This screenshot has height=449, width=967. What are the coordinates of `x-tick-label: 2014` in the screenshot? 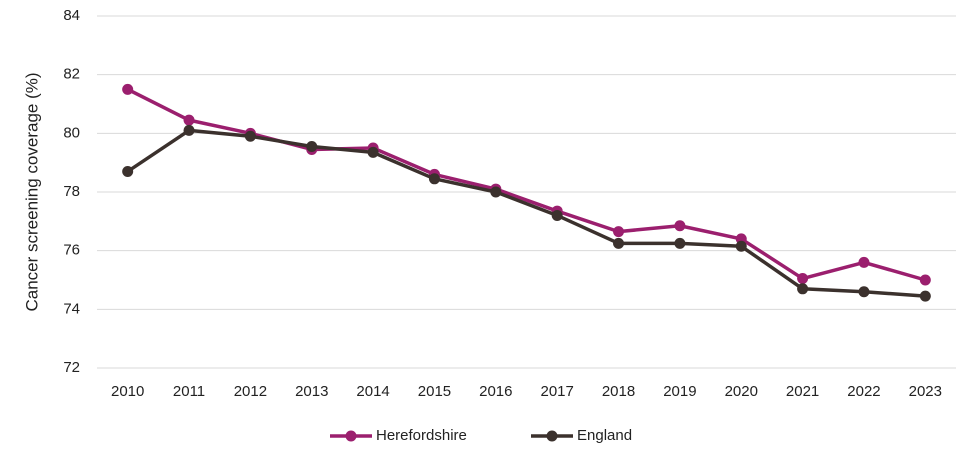 It's located at (372, 391).